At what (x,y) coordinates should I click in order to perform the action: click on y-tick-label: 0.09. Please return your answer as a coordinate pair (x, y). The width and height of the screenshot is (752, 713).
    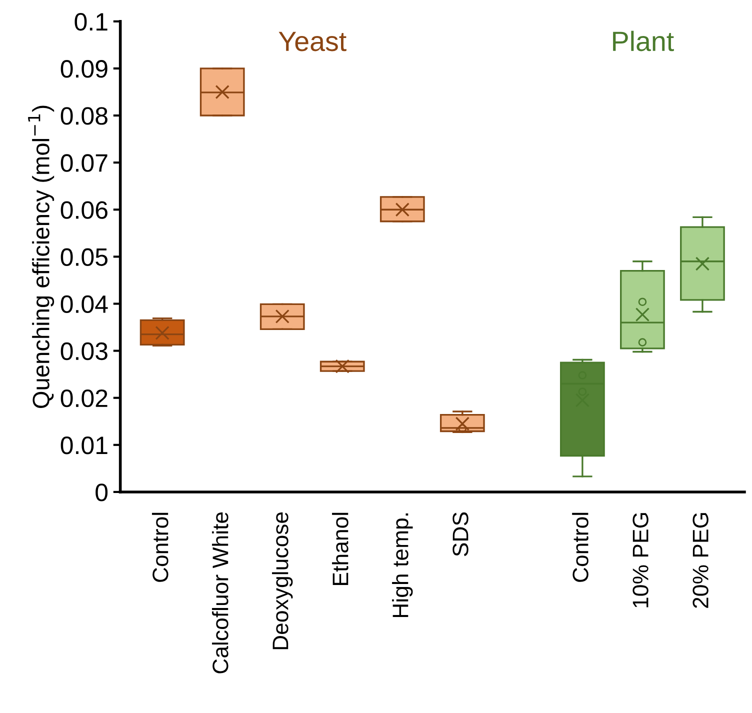
    Looking at the image, I should click on (84, 69).